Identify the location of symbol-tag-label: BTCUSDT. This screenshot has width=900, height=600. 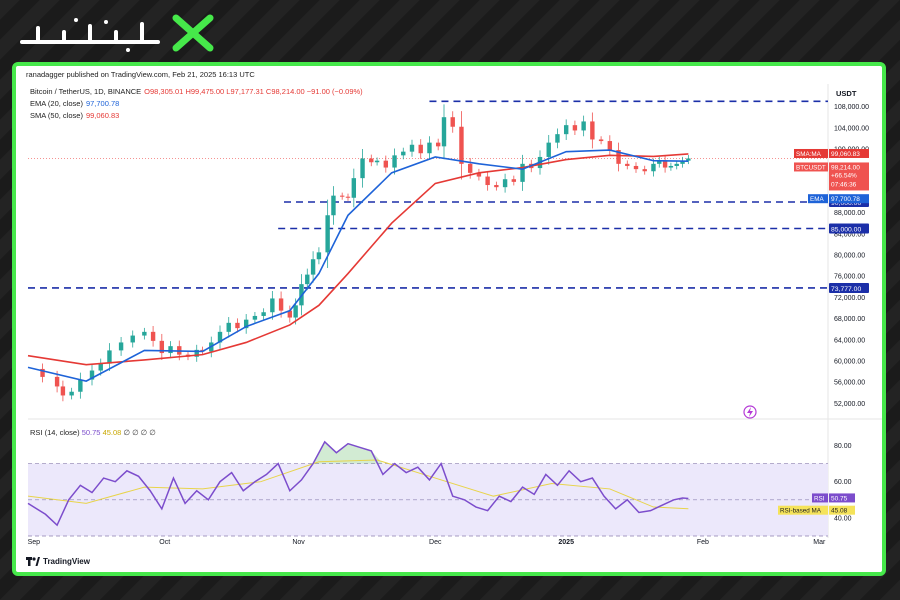
(811, 167).